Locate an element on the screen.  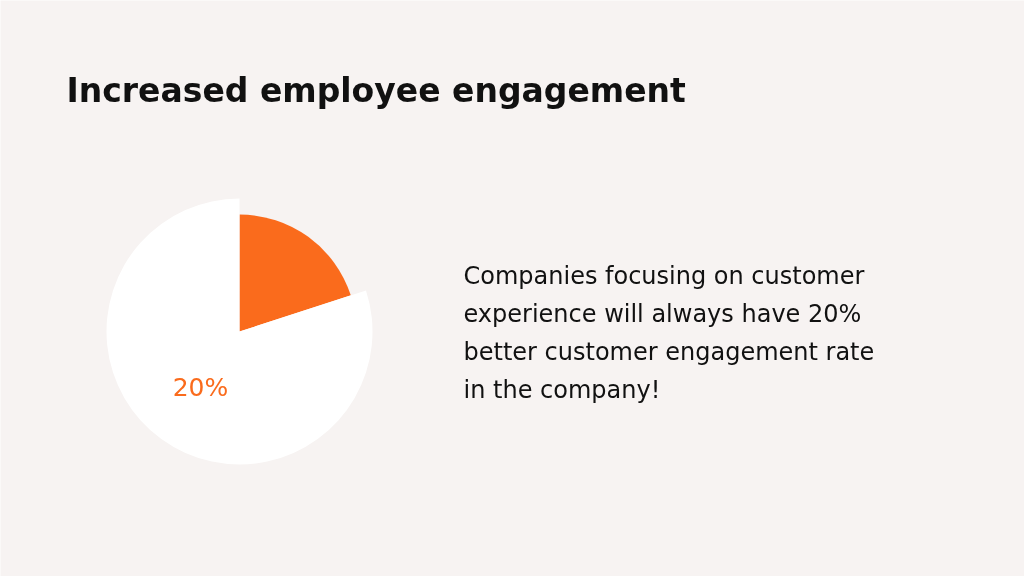
text: Companies focusing on customer experience will always have 20% better customer engagement rate in the company! is located at coordinates (669, 332).